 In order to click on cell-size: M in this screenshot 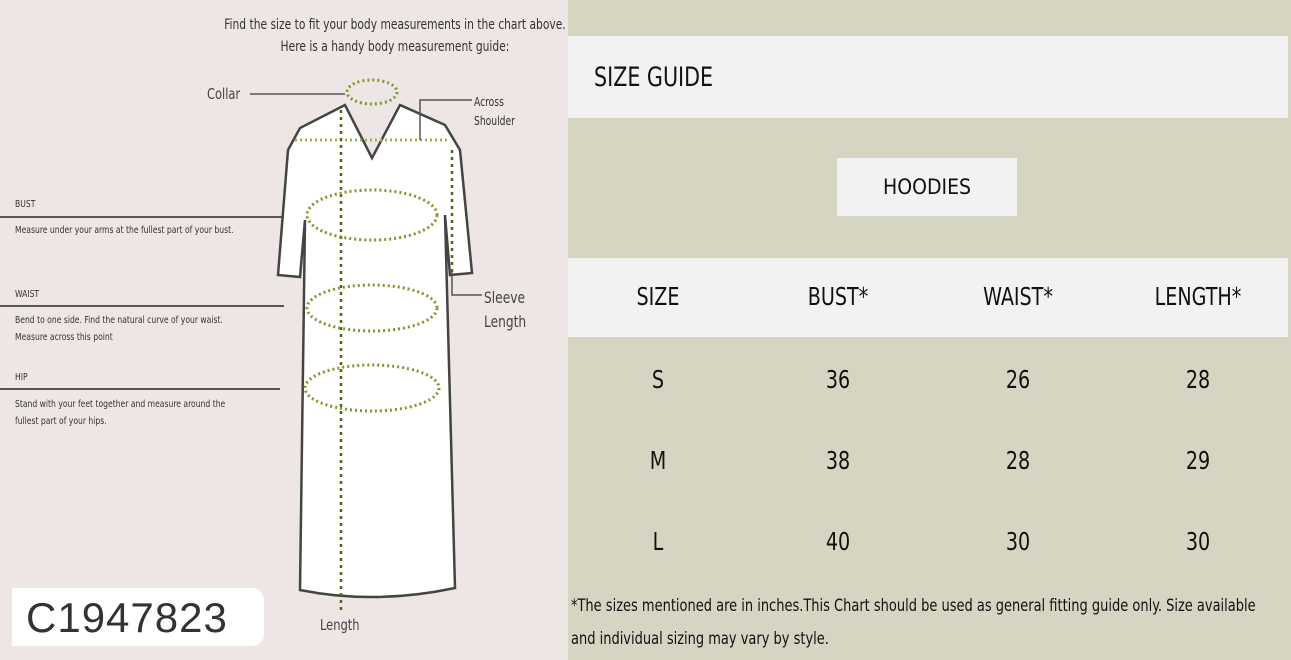, I will do `click(658, 460)`.